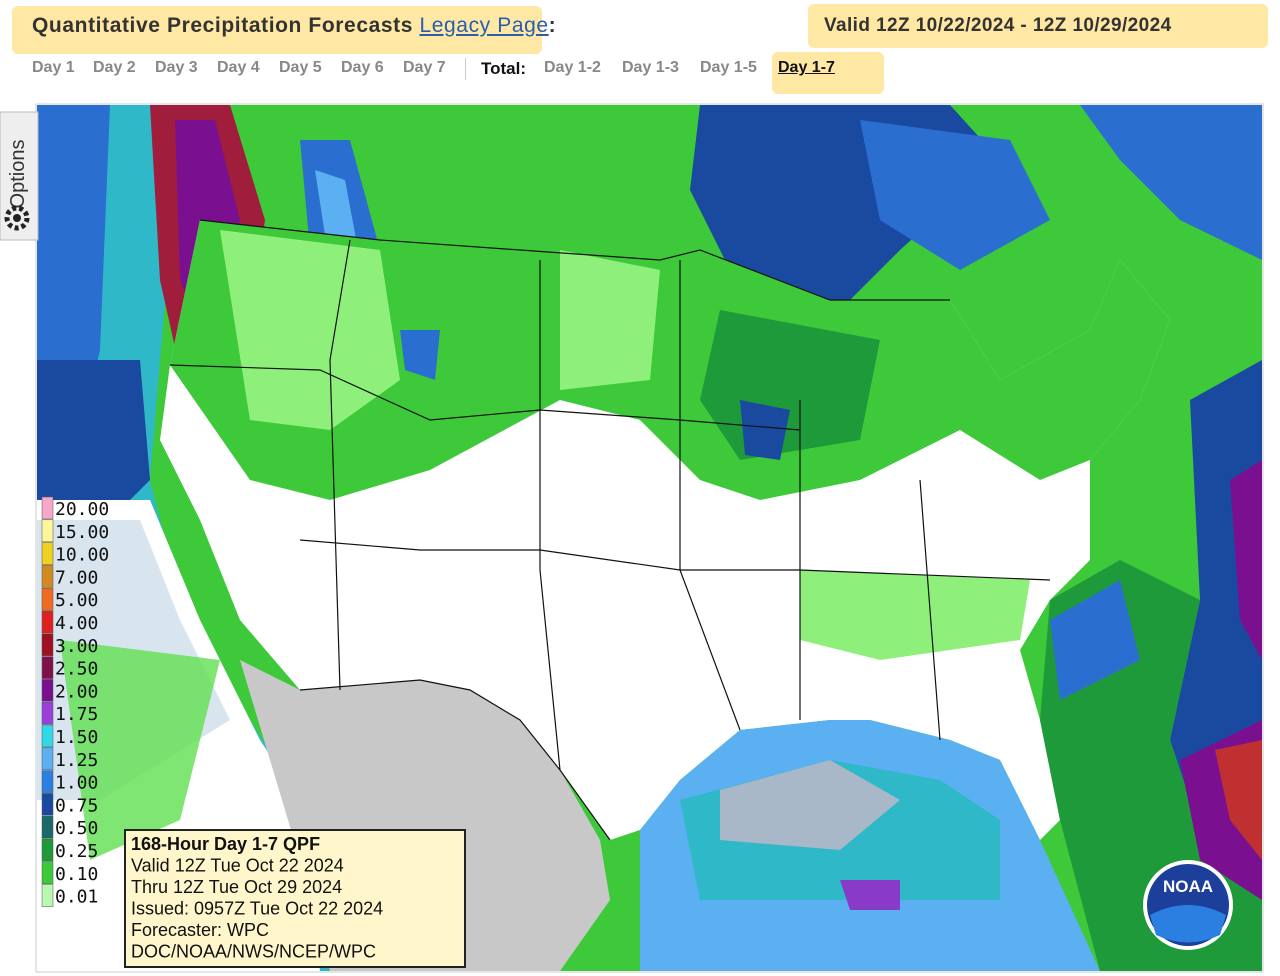  Describe the element at coordinates (225, 844) in the screenshot. I see `info-line: 168-Hour Day 1-7 QPF` at that location.